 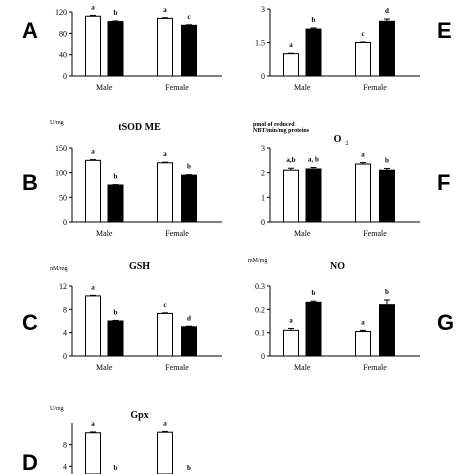 What do you see at coordinates (263, 197) in the screenshot?
I see `y-tick-label-f: 1` at bounding box center [263, 197].